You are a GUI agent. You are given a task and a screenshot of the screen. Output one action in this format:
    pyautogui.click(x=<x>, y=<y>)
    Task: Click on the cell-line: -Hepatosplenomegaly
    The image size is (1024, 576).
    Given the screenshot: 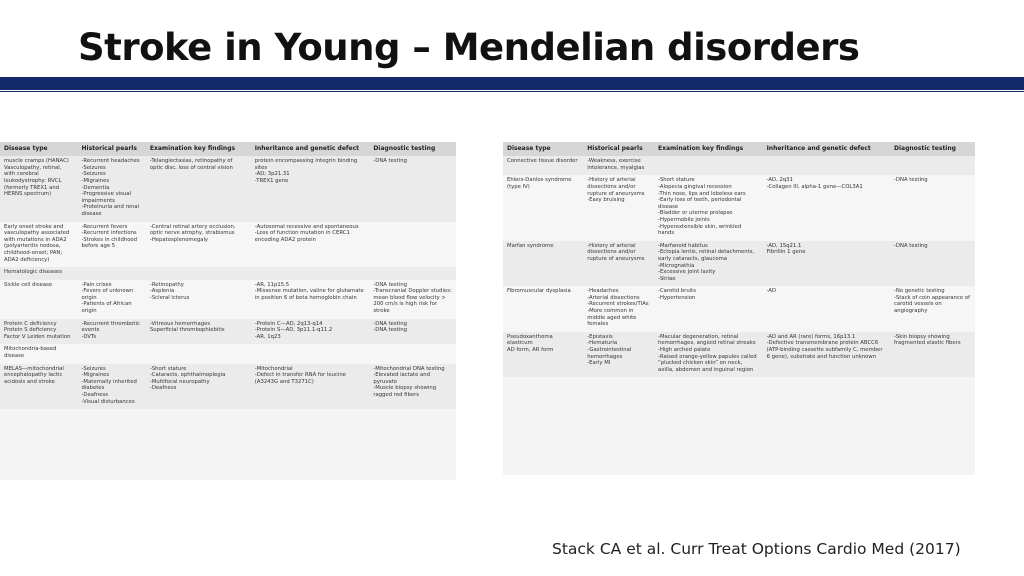 What is the action you would take?
    pyautogui.click(x=179, y=239)
    